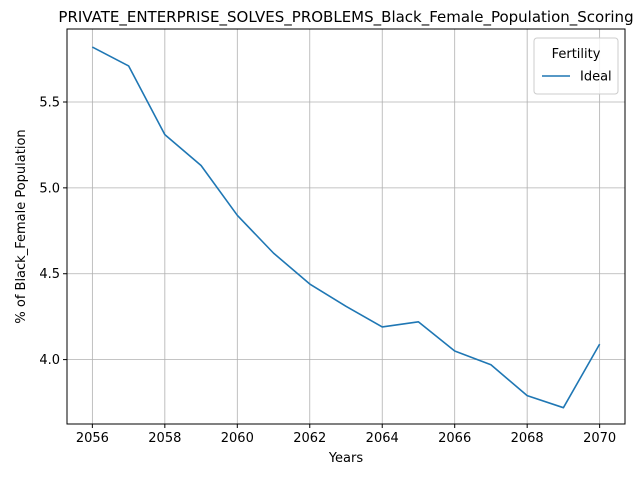 The height and width of the screenshot is (480, 640). I want to click on x-tick-label: 2070, so click(599, 438).